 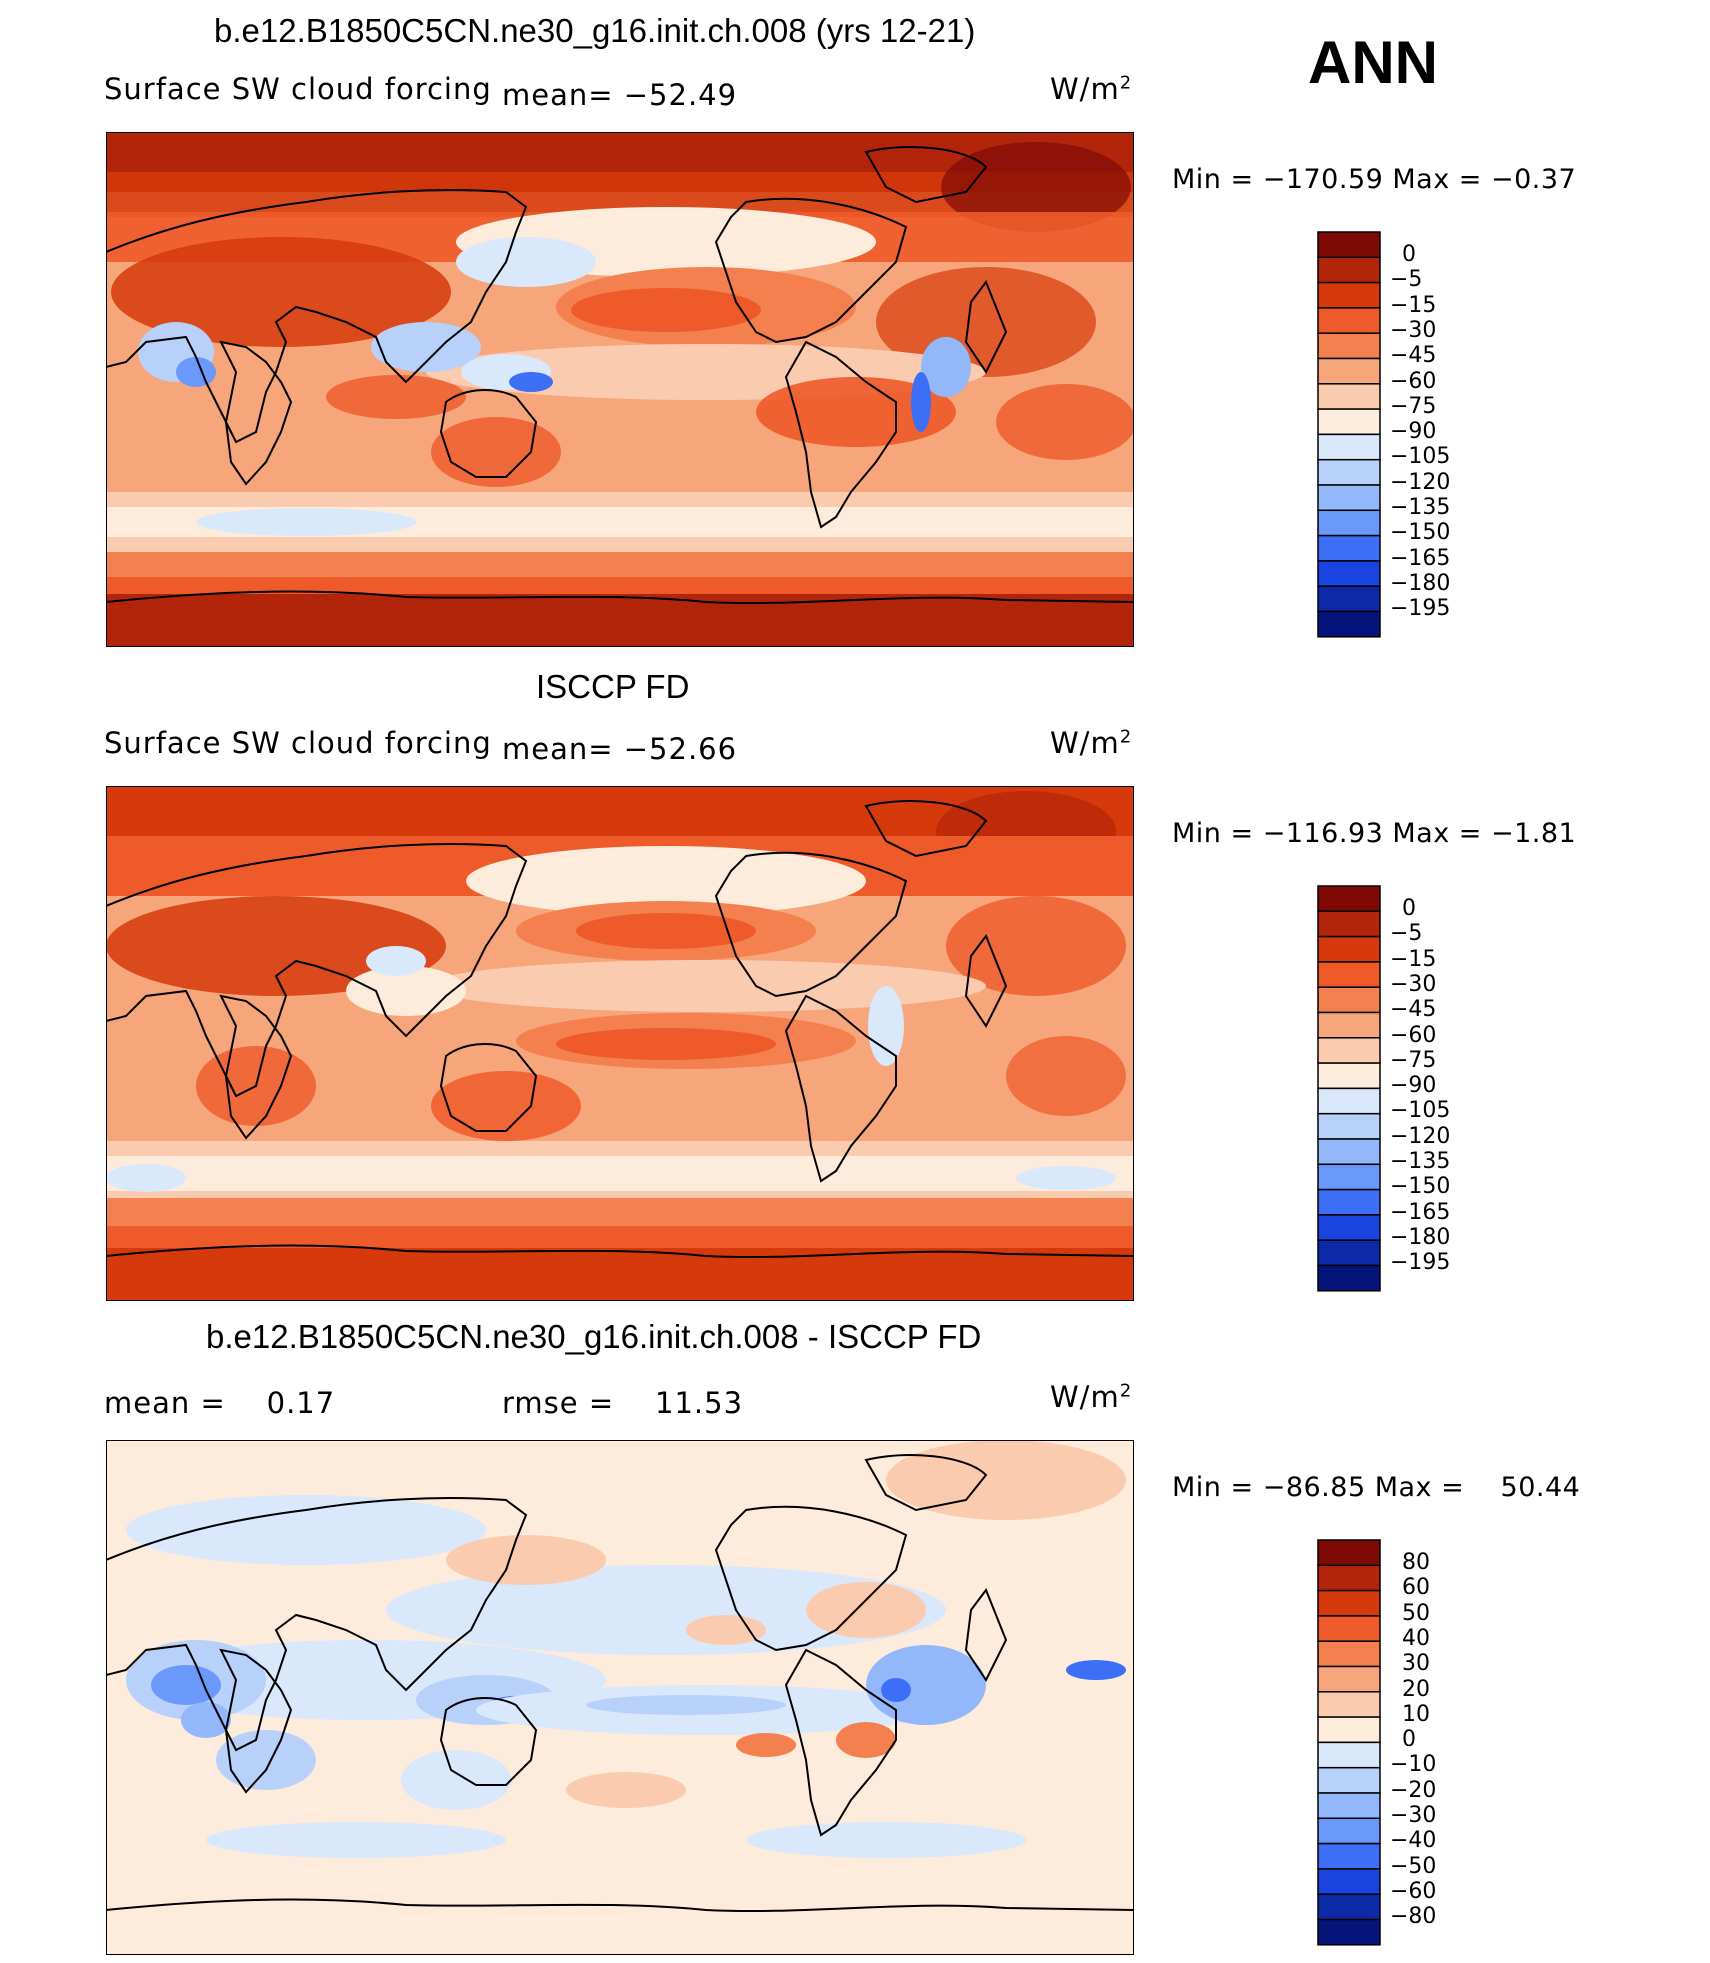 What do you see at coordinates (1420, 457) in the screenshot?
I see `colorbar-tick-label: −105` at bounding box center [1420, 457].